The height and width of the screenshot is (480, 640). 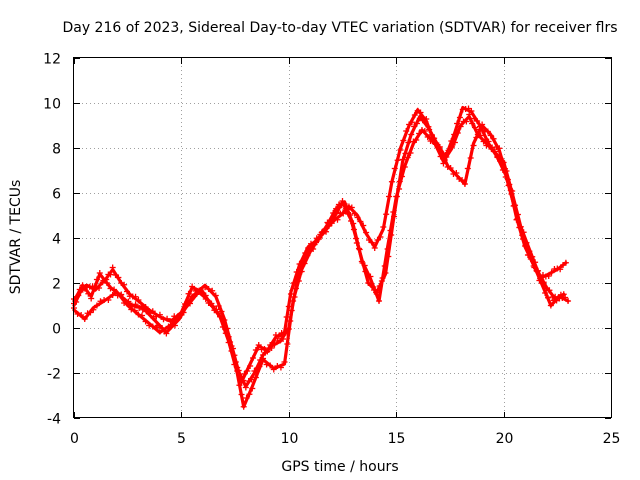 What do you see at coordinates (54, 420) in the screenshot?
I see `y-tick-label: -4` at bounding box center [54, 420].